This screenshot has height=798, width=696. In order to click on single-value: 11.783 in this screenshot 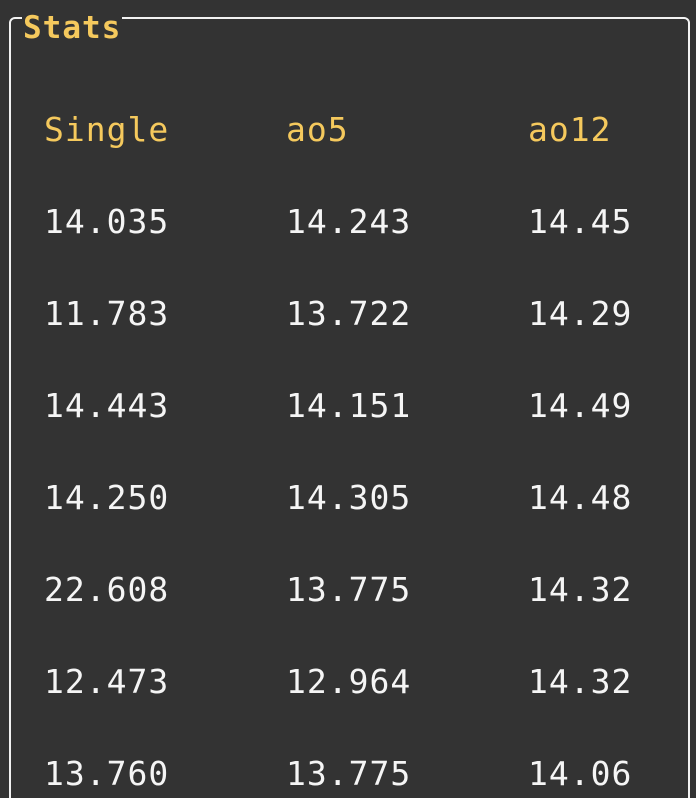, I will do `click(107, 313)`.